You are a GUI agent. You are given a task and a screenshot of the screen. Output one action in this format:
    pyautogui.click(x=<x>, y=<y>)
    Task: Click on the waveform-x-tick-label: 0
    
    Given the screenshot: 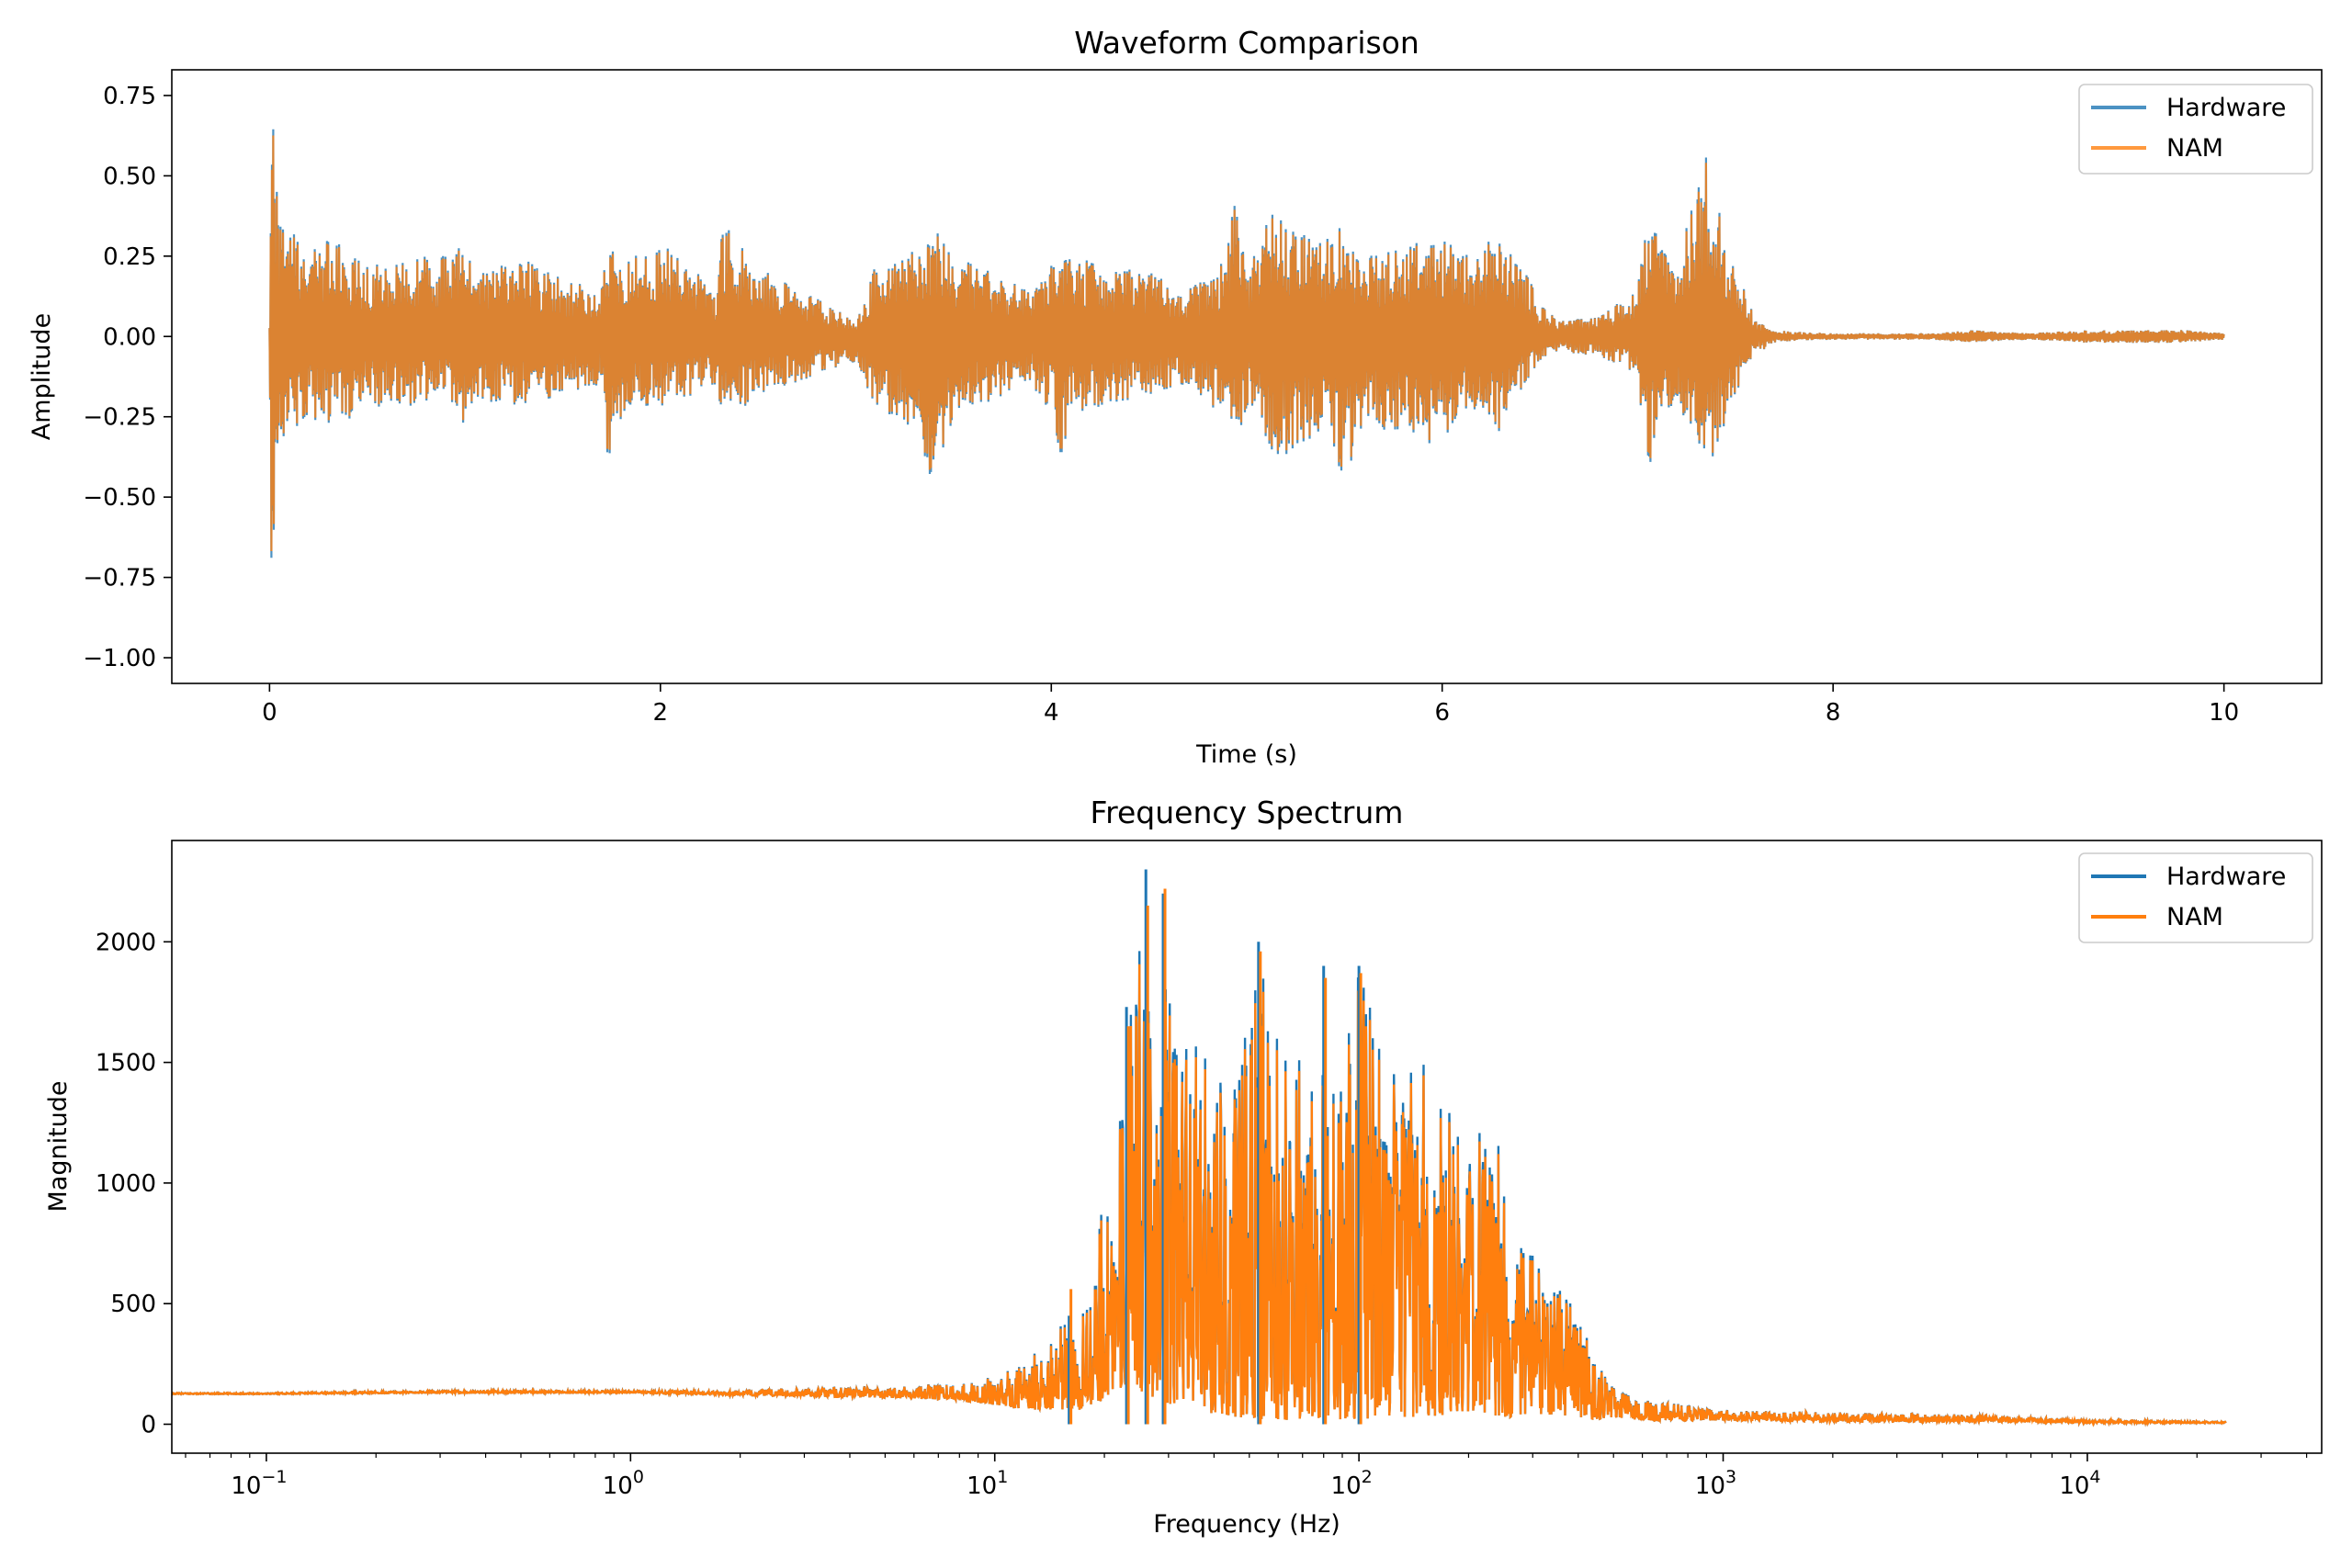 What is the action you would take?
    pyautogui.click(x=269, y=713)
    